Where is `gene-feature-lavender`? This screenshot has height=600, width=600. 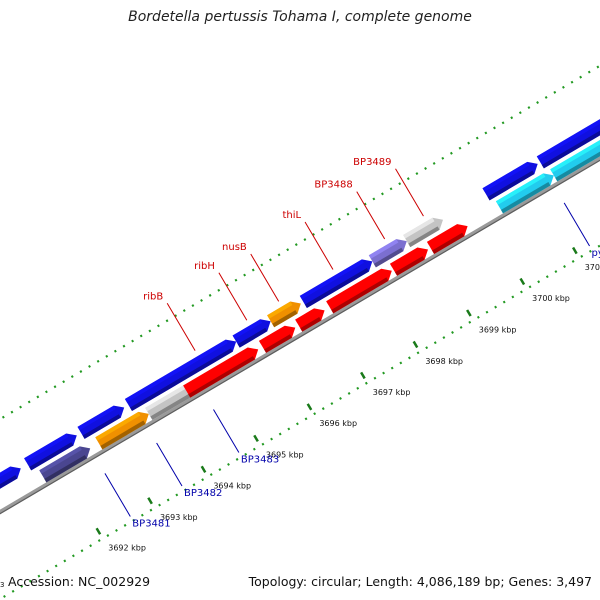
gene-feature-lavender is located at coordinates (387, 253).